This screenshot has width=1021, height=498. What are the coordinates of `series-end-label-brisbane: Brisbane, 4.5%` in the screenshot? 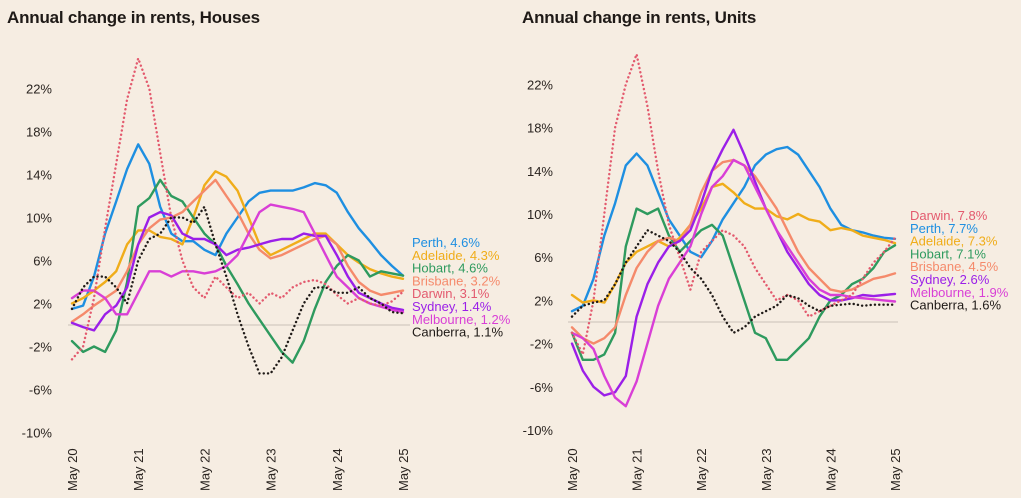 It's located at (954, 266).